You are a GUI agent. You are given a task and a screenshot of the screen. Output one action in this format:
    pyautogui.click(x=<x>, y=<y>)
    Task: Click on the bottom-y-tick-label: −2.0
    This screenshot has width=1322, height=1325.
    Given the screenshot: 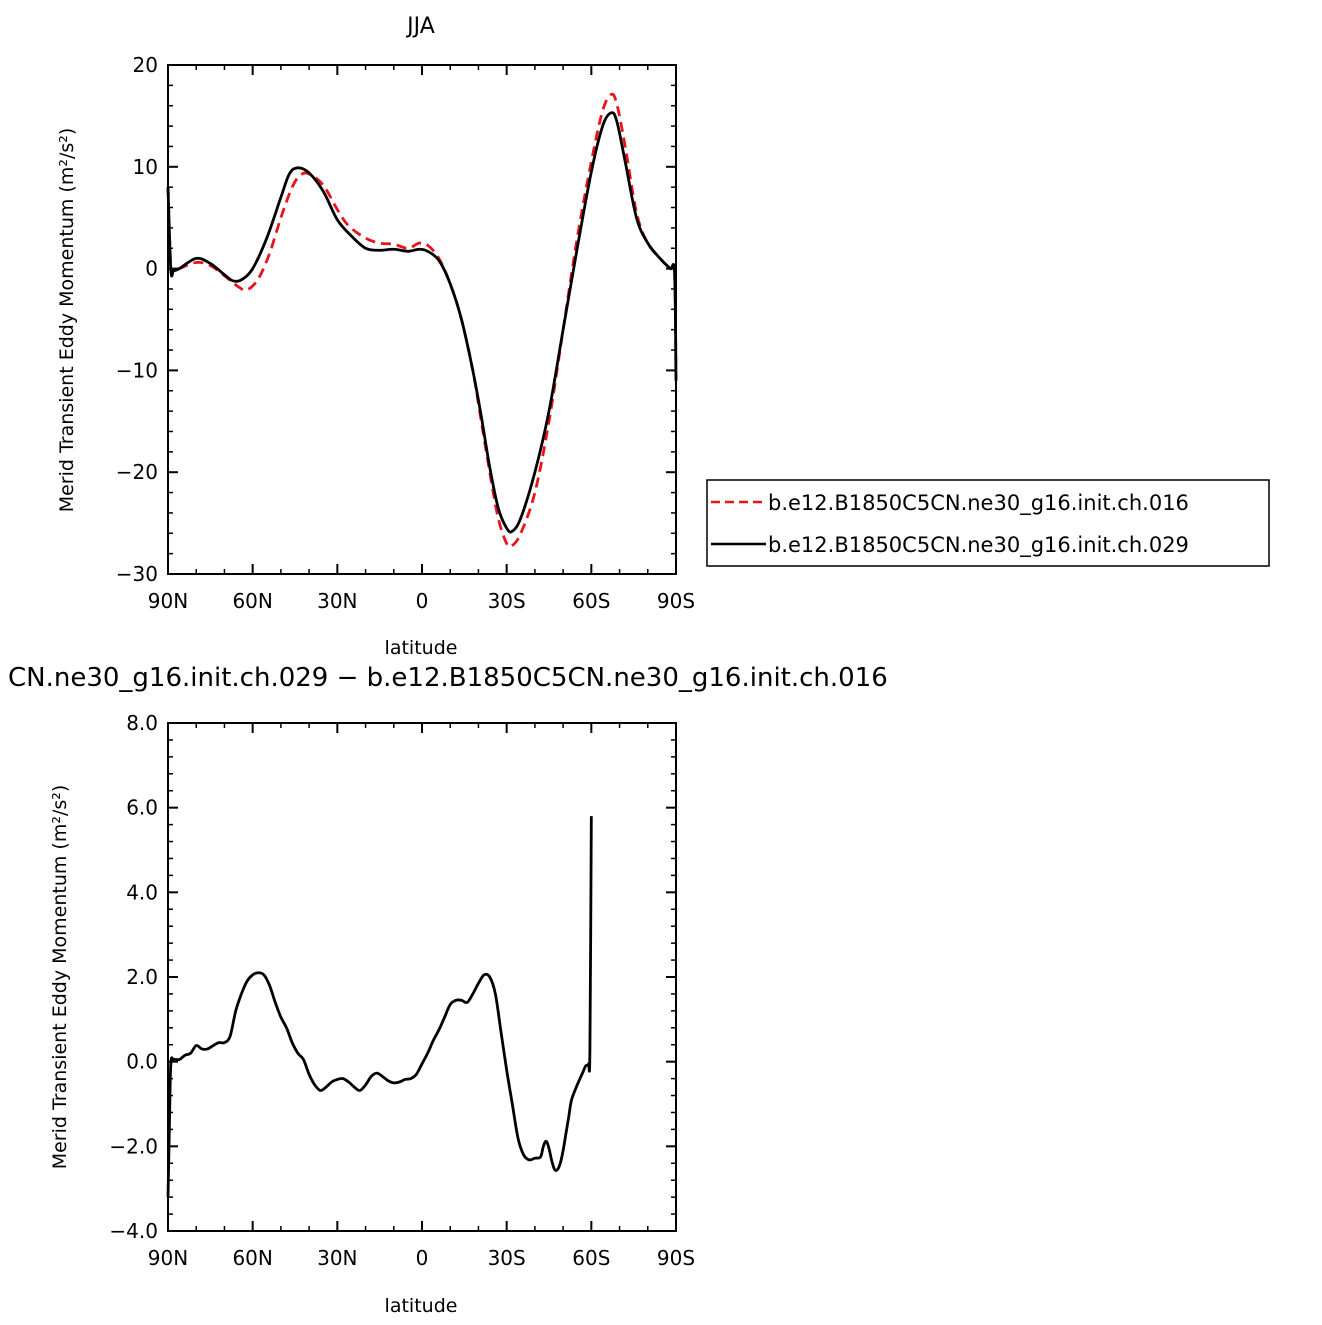 What is the action you would take?
    pyautogui.click(x=133, y=1146)
    